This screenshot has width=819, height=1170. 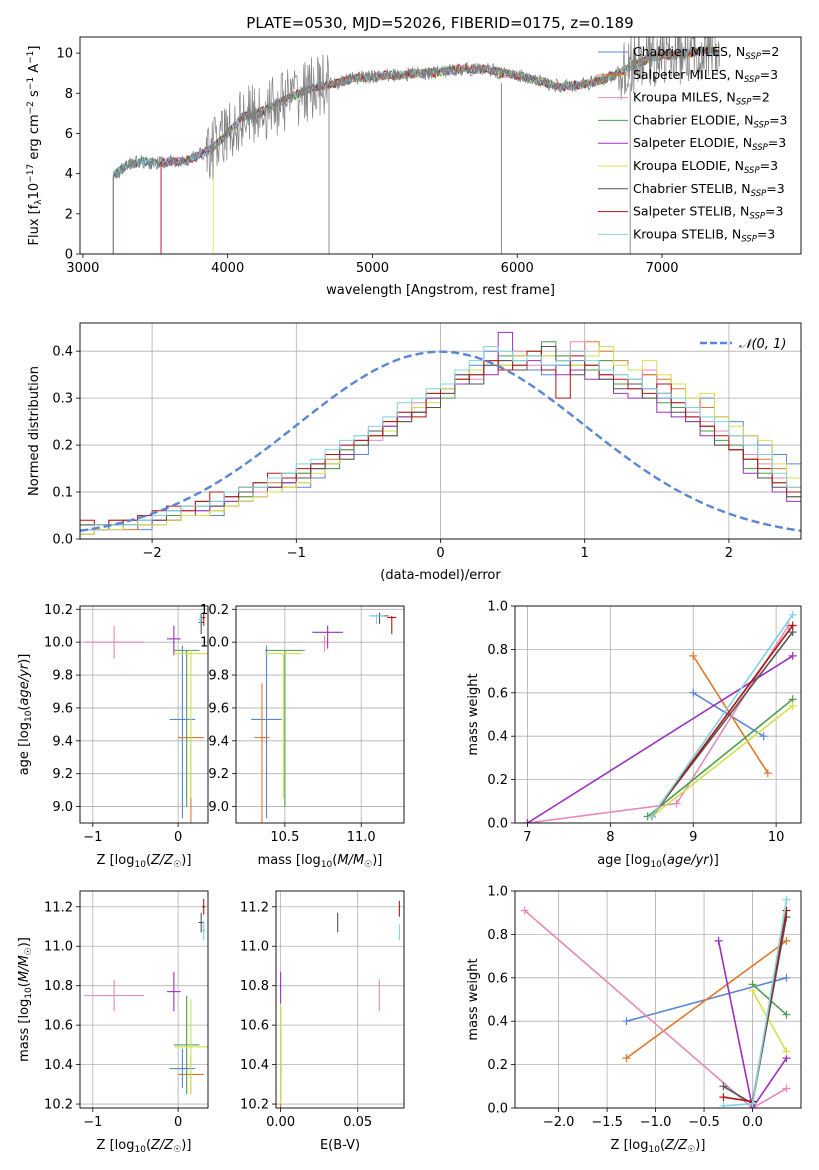 I want to click on y-tick-label: 0.1, so click(x=62, y=493).